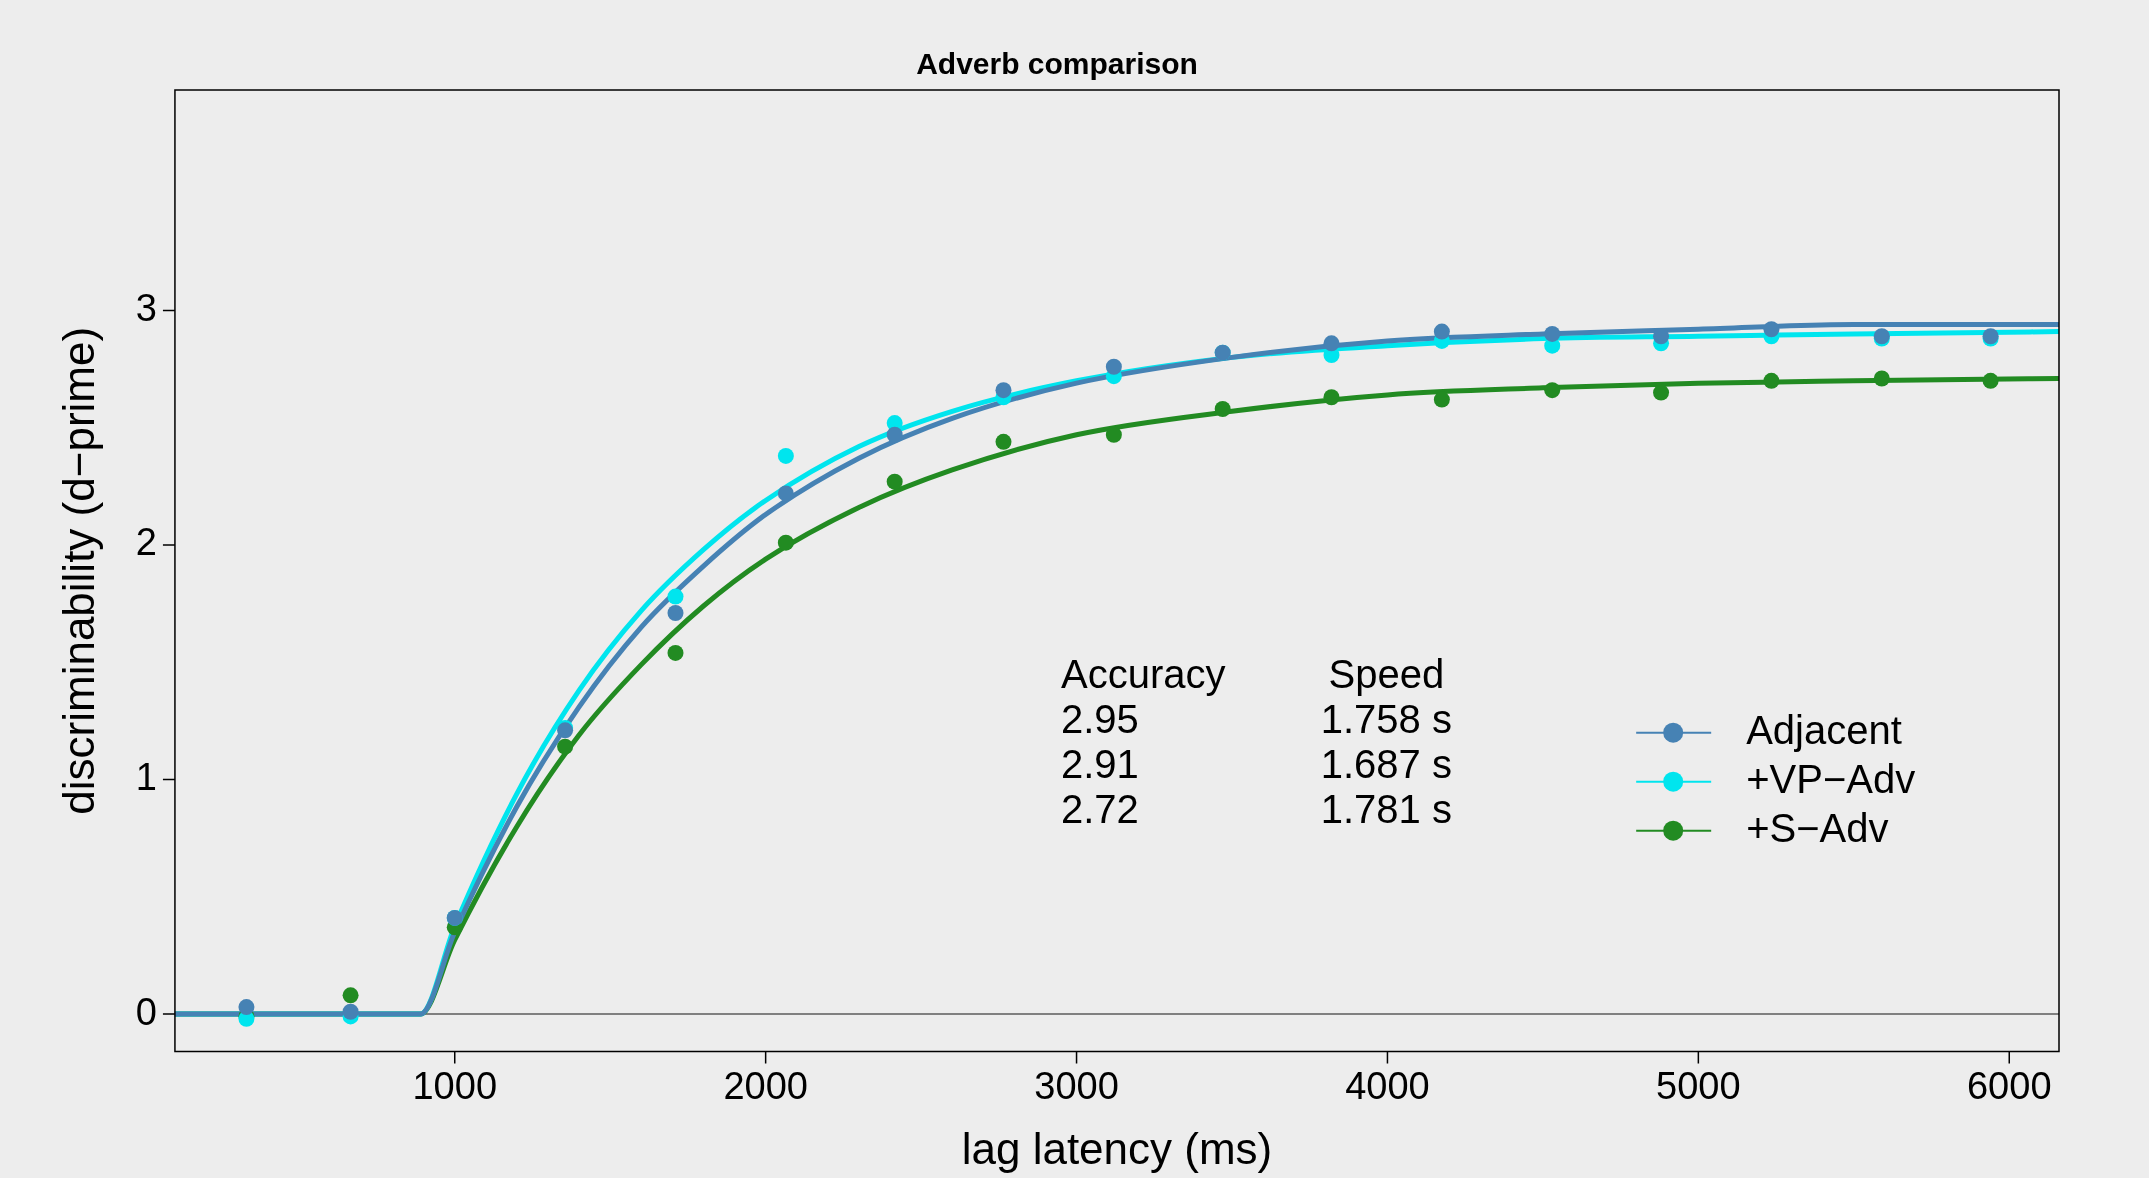  I want to click on x-tick-label: 4000, so click(1387, 1085).